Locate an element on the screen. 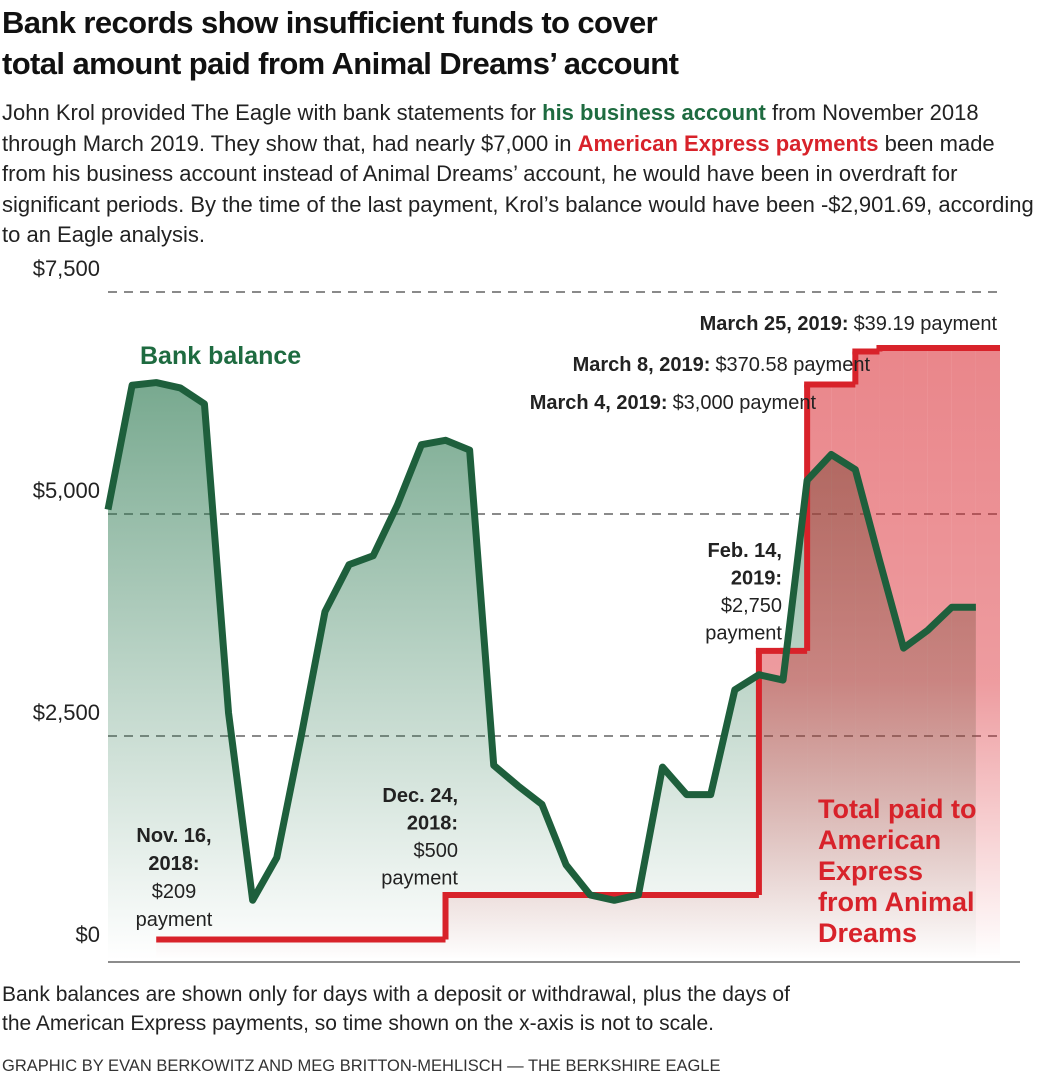 The image size is (1047, 1079). annotation-bold: Feb. 14, is located at coordinates (745, 551).